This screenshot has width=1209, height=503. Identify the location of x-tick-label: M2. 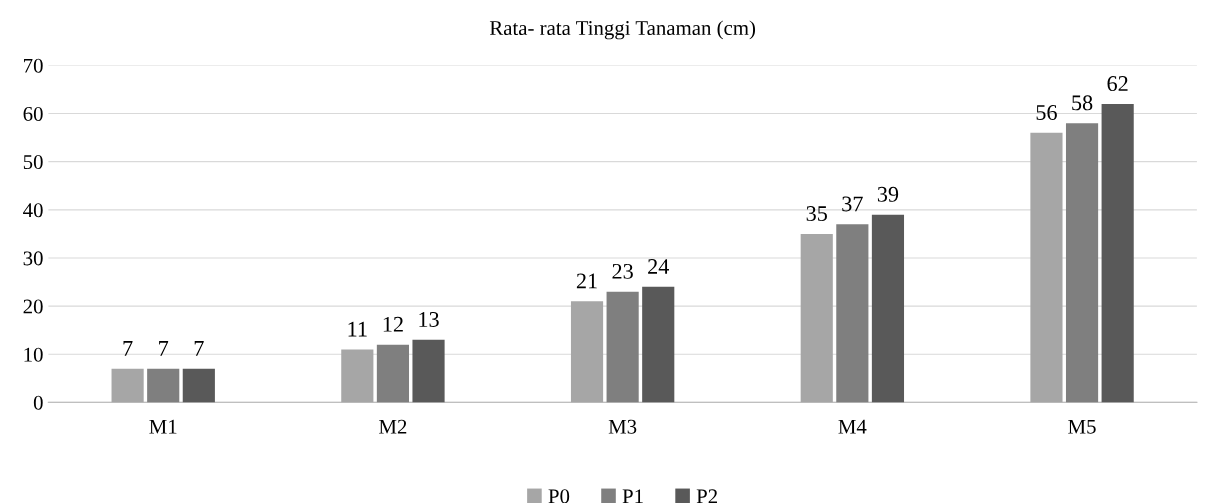
(393, 426).